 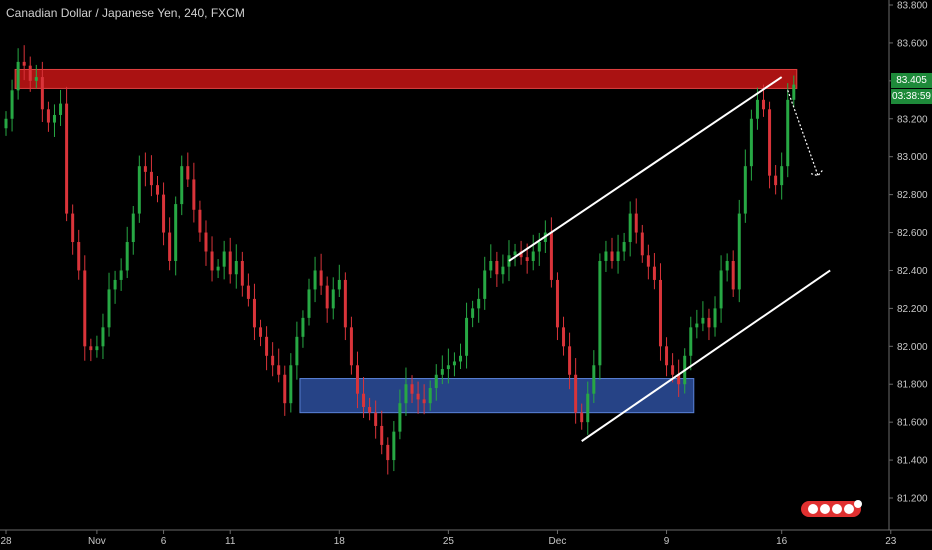 What do you see at coordinates (912, 347) in the screenshot?
I see `price-tick-label: 82.000` at bounding box center [912, 347].